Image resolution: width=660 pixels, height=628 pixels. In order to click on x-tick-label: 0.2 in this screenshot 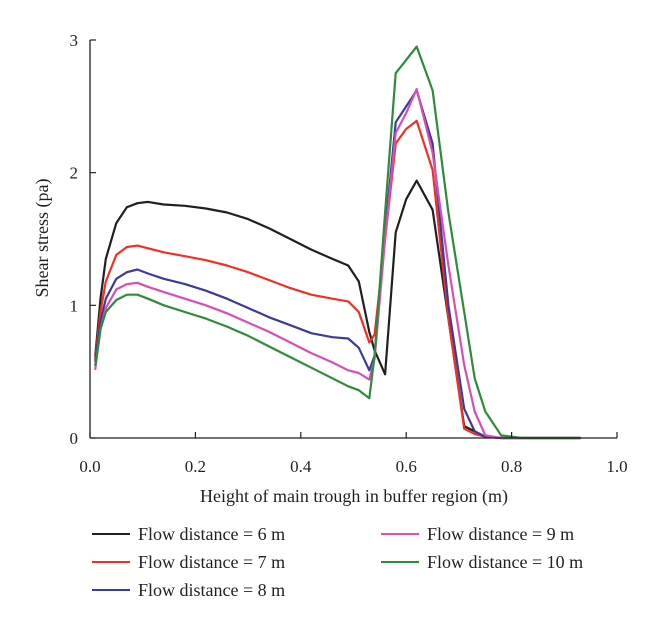, I will do `click(195, 466)`.